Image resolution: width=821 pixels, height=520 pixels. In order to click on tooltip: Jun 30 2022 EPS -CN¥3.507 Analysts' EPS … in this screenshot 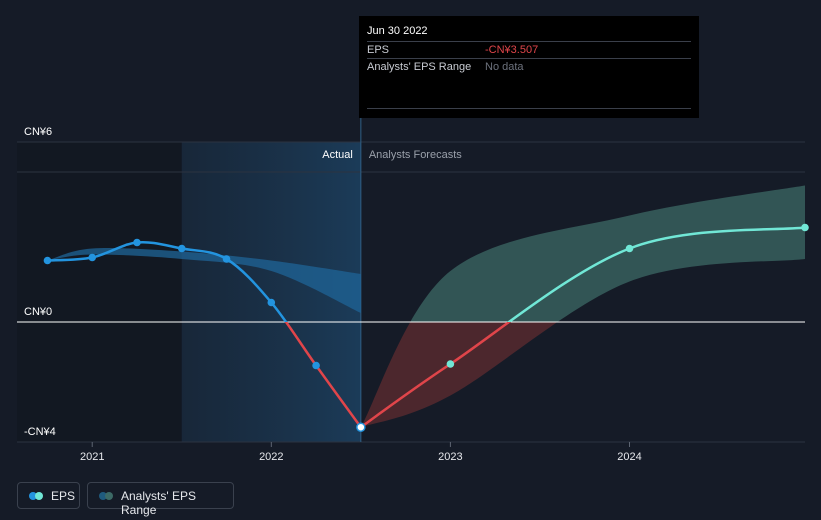, I will do `click(529, 67)`.